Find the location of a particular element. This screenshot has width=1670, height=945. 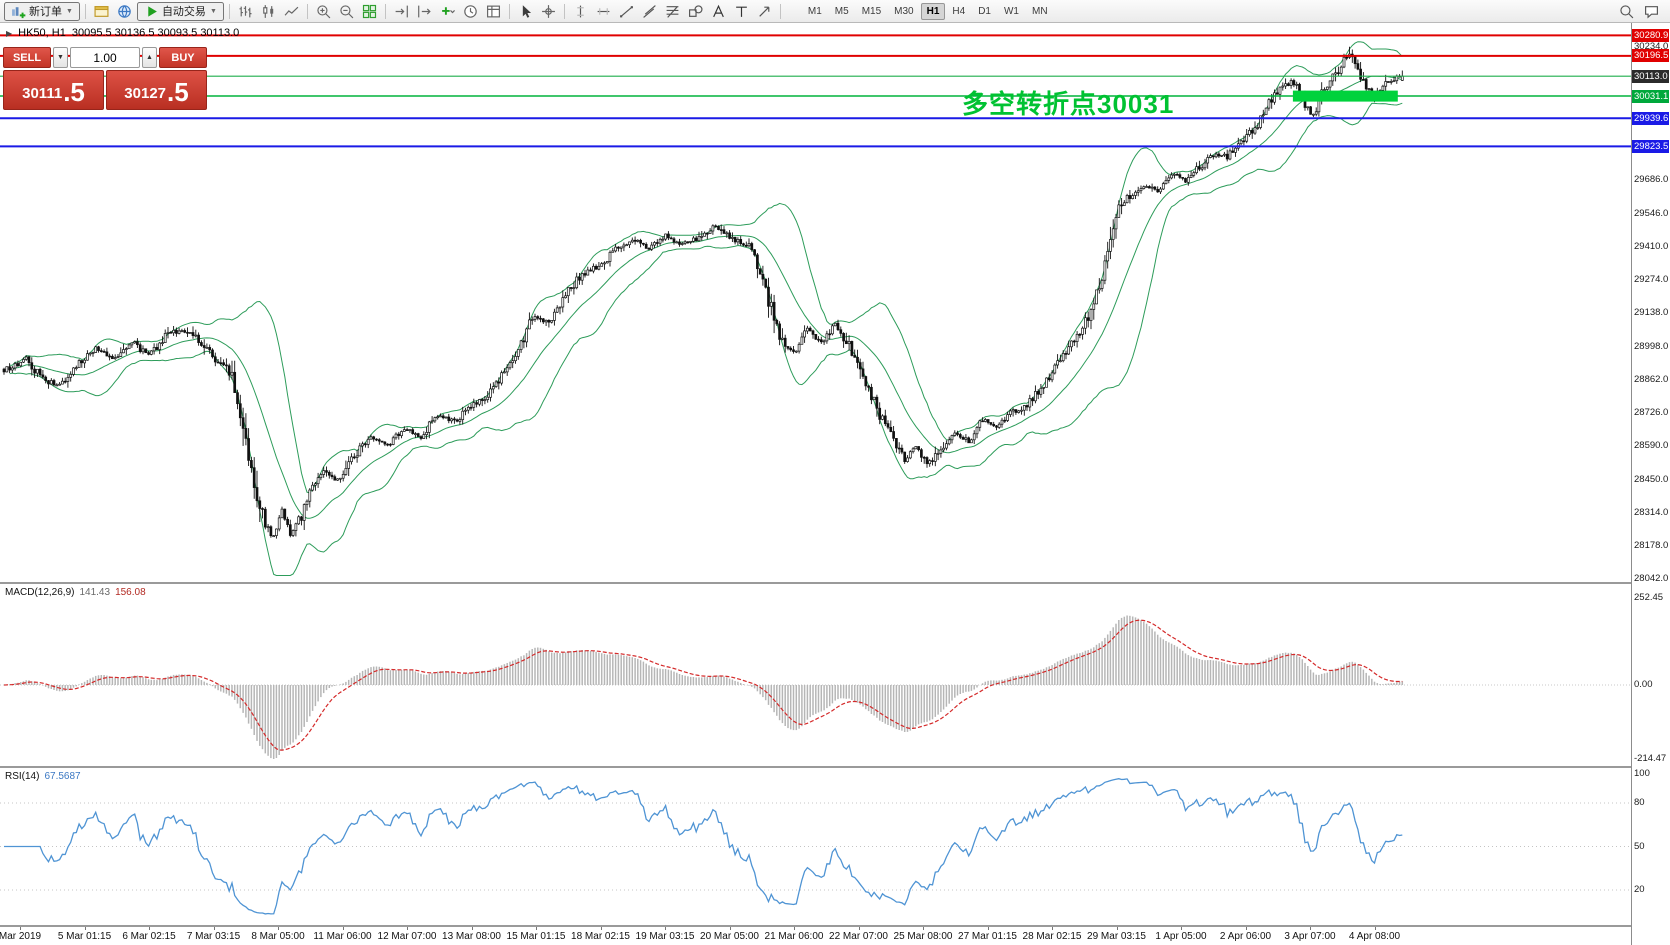

line-chart-mode-icon is located at coordinates (291, 11).